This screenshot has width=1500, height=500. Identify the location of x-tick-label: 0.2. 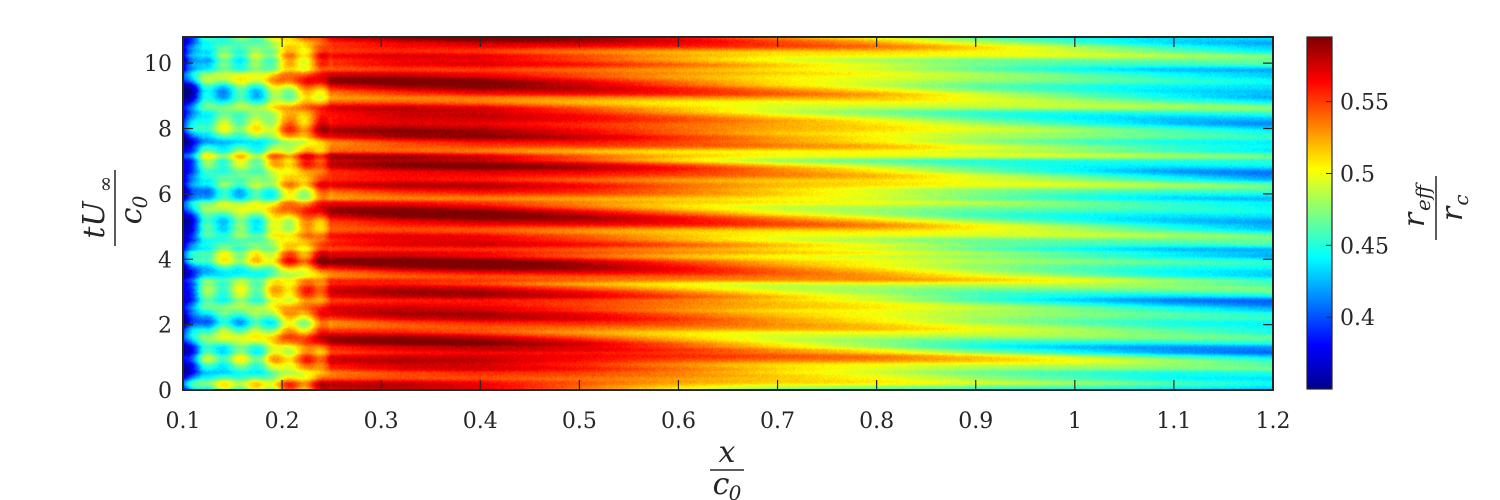
(282, 421).